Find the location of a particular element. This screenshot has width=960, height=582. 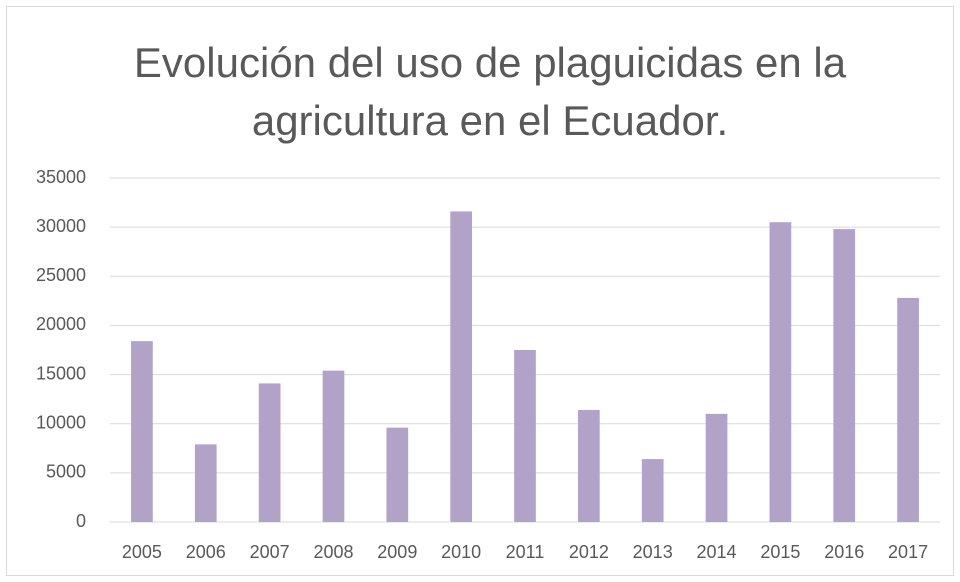

y-tick-label: 25000 is located at coordinates (61, 275).